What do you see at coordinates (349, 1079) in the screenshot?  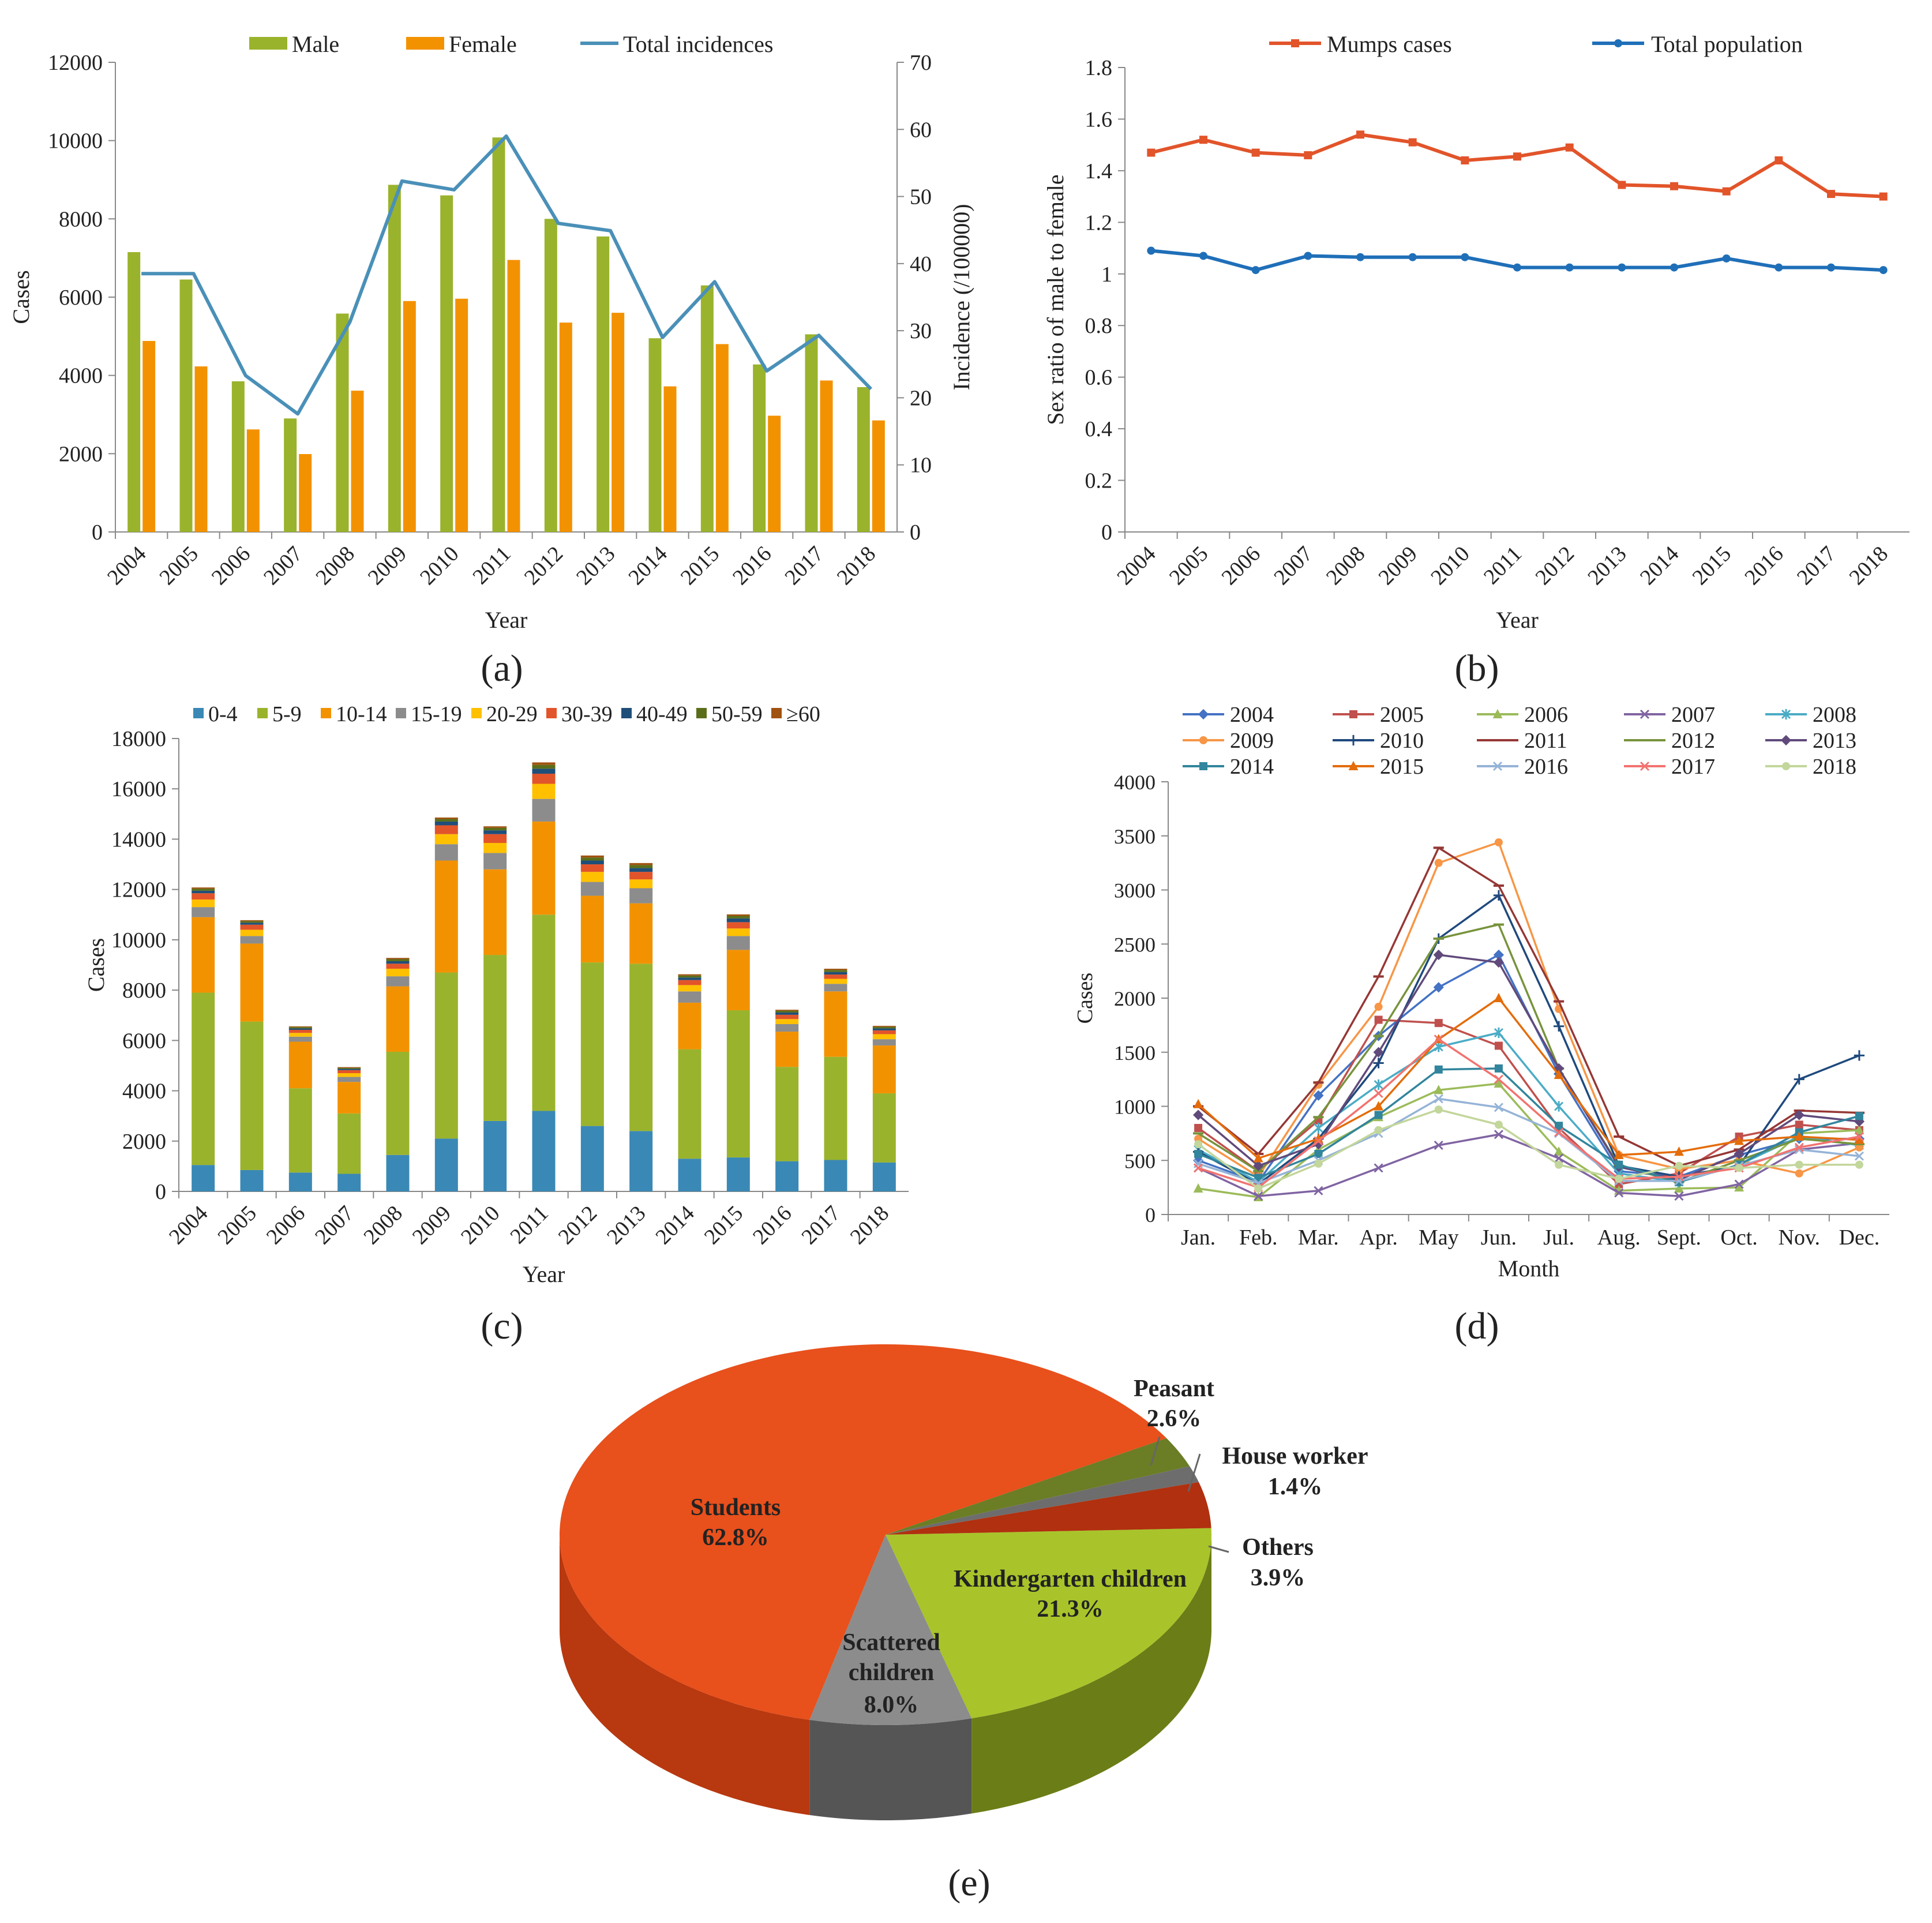 I see `bar-15-19-2007` at bounding box center [349, 1079].